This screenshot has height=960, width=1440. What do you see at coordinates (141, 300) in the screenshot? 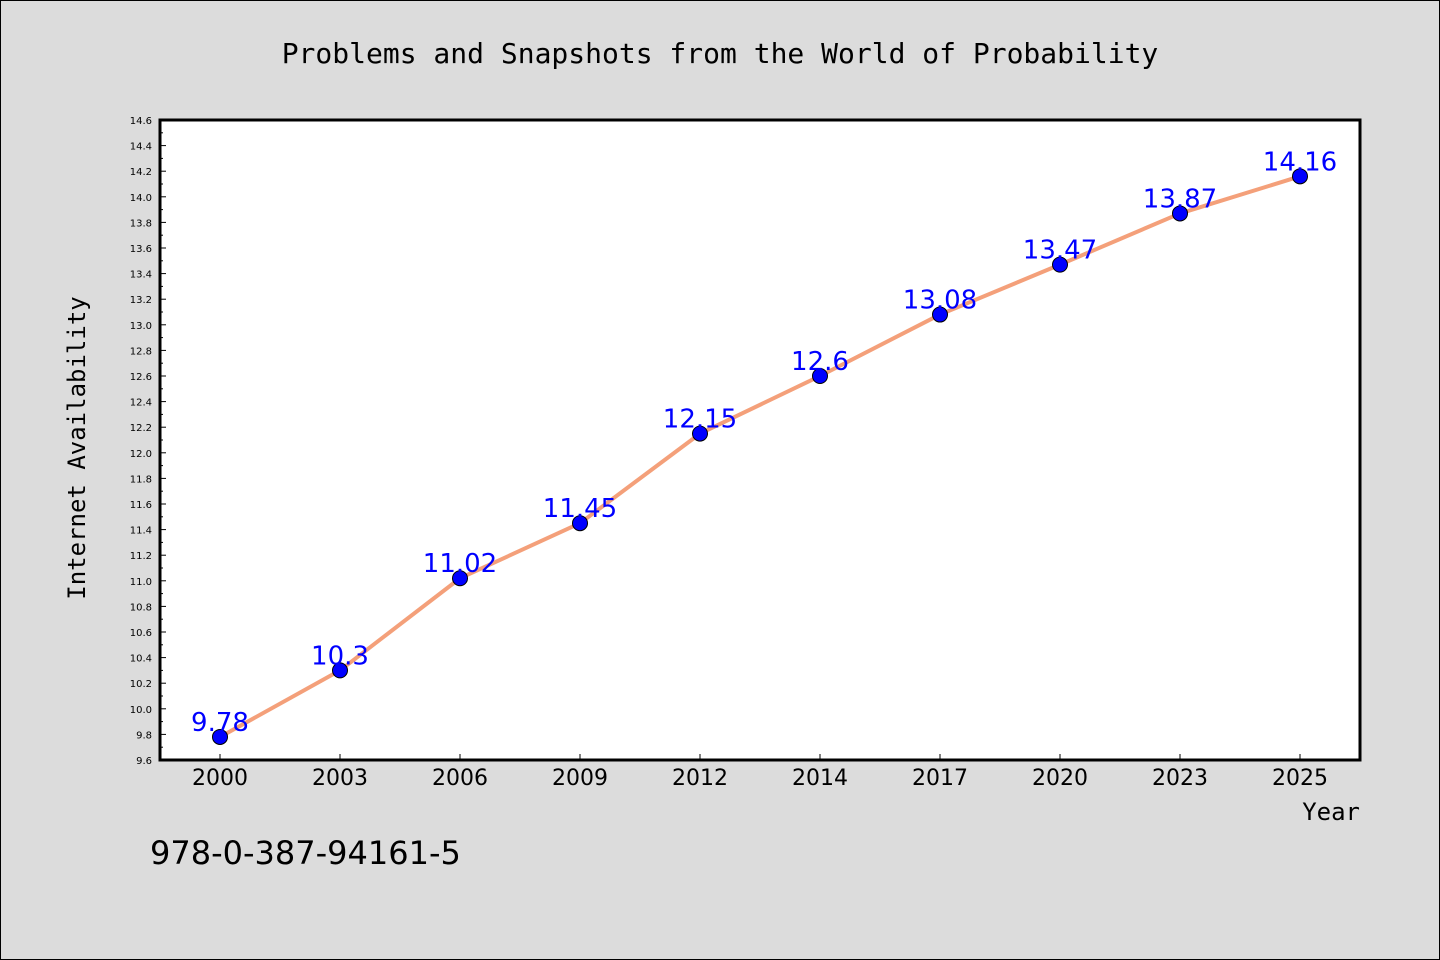
I see `y-tick-label: 13.2` at bounding box center [141, 300].